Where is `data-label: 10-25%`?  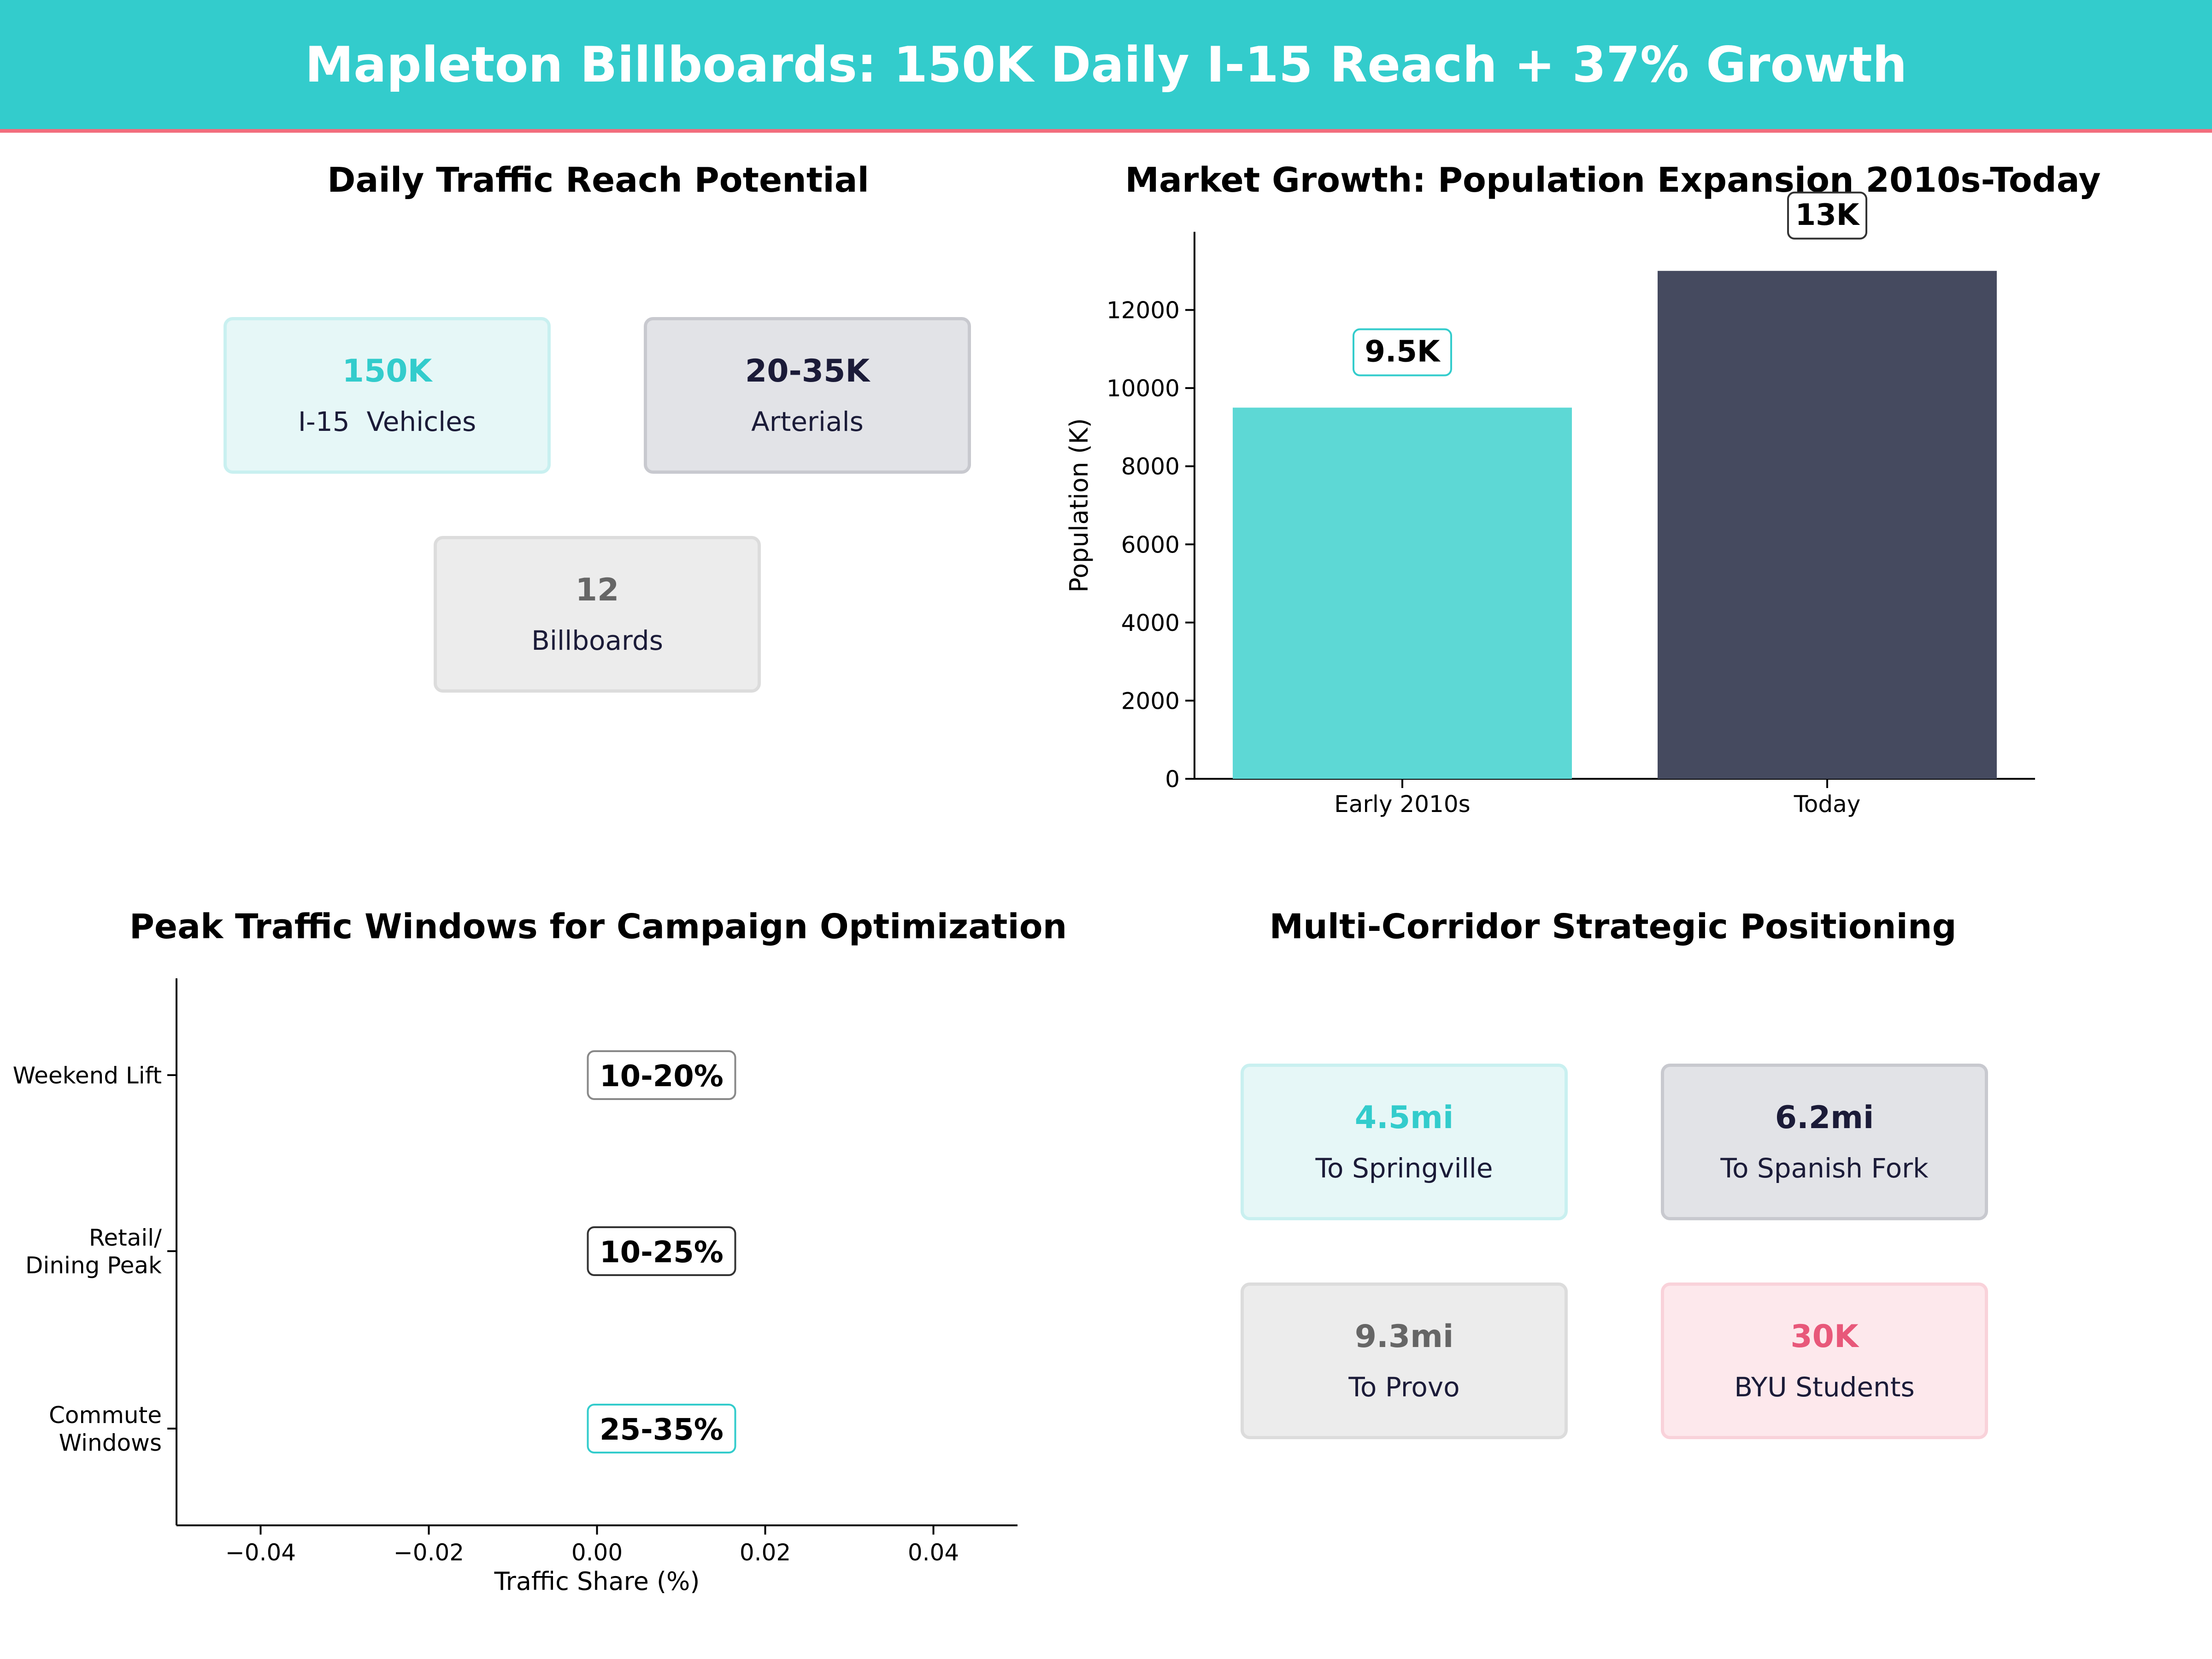
data-label: 10-25% is located at coordinates (662, 1252).